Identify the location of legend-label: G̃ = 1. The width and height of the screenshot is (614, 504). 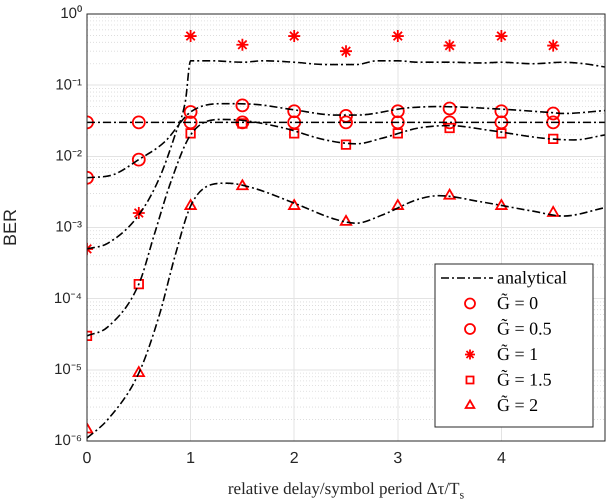
(517, 354).